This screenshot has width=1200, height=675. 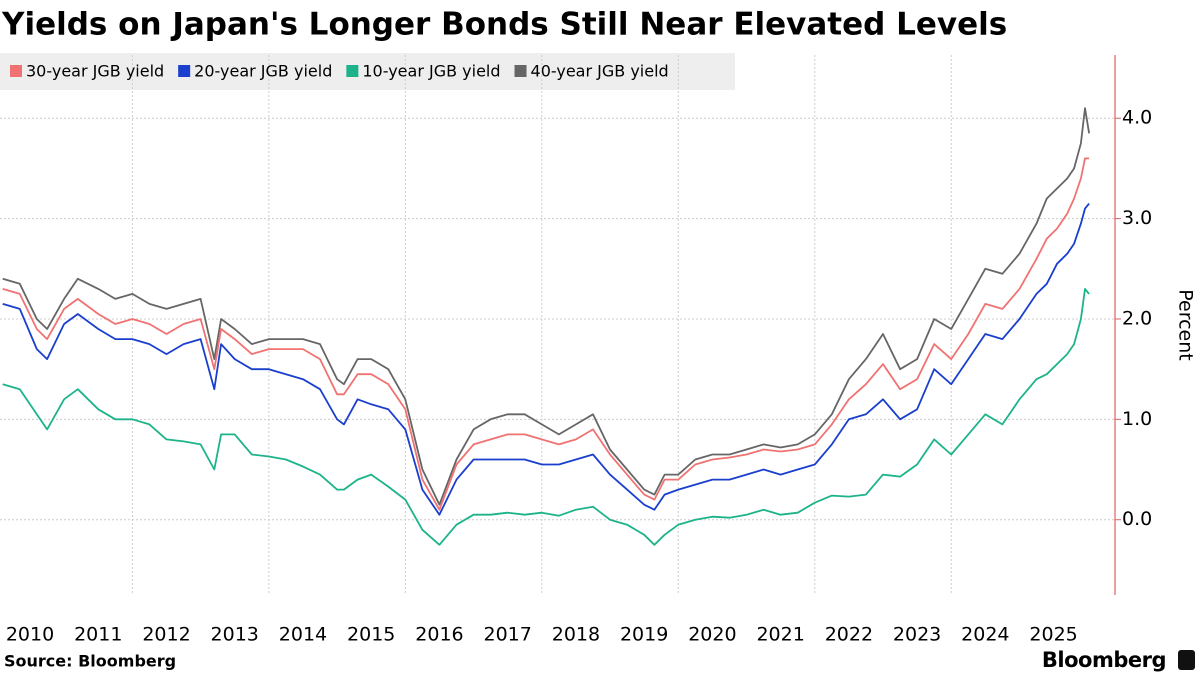 What do you see at coordinates (1186, 660) in the screenshot?
I see `brand-icon` at bounding box center [1186, 660].